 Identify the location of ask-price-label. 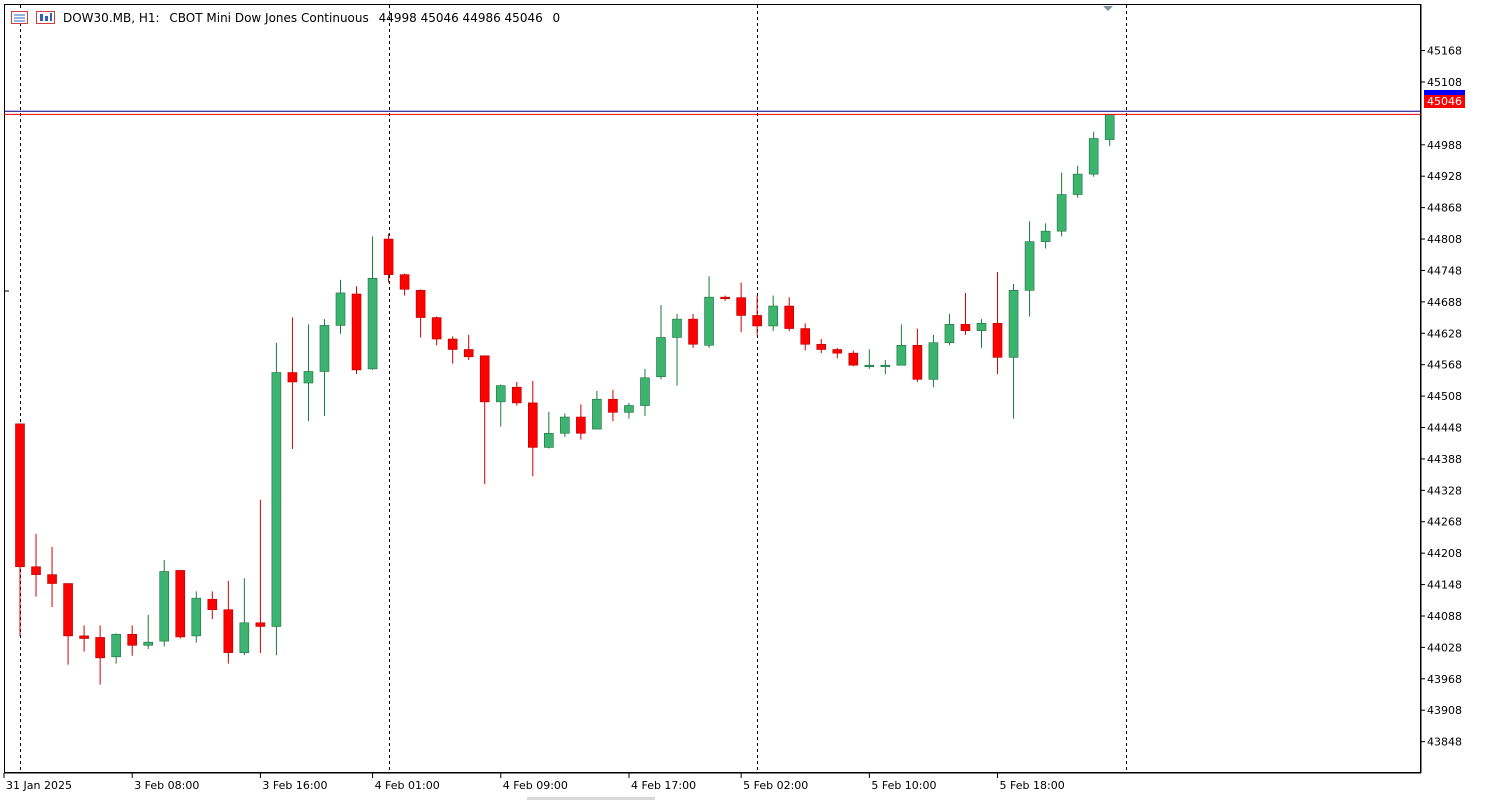
(1444, 93).